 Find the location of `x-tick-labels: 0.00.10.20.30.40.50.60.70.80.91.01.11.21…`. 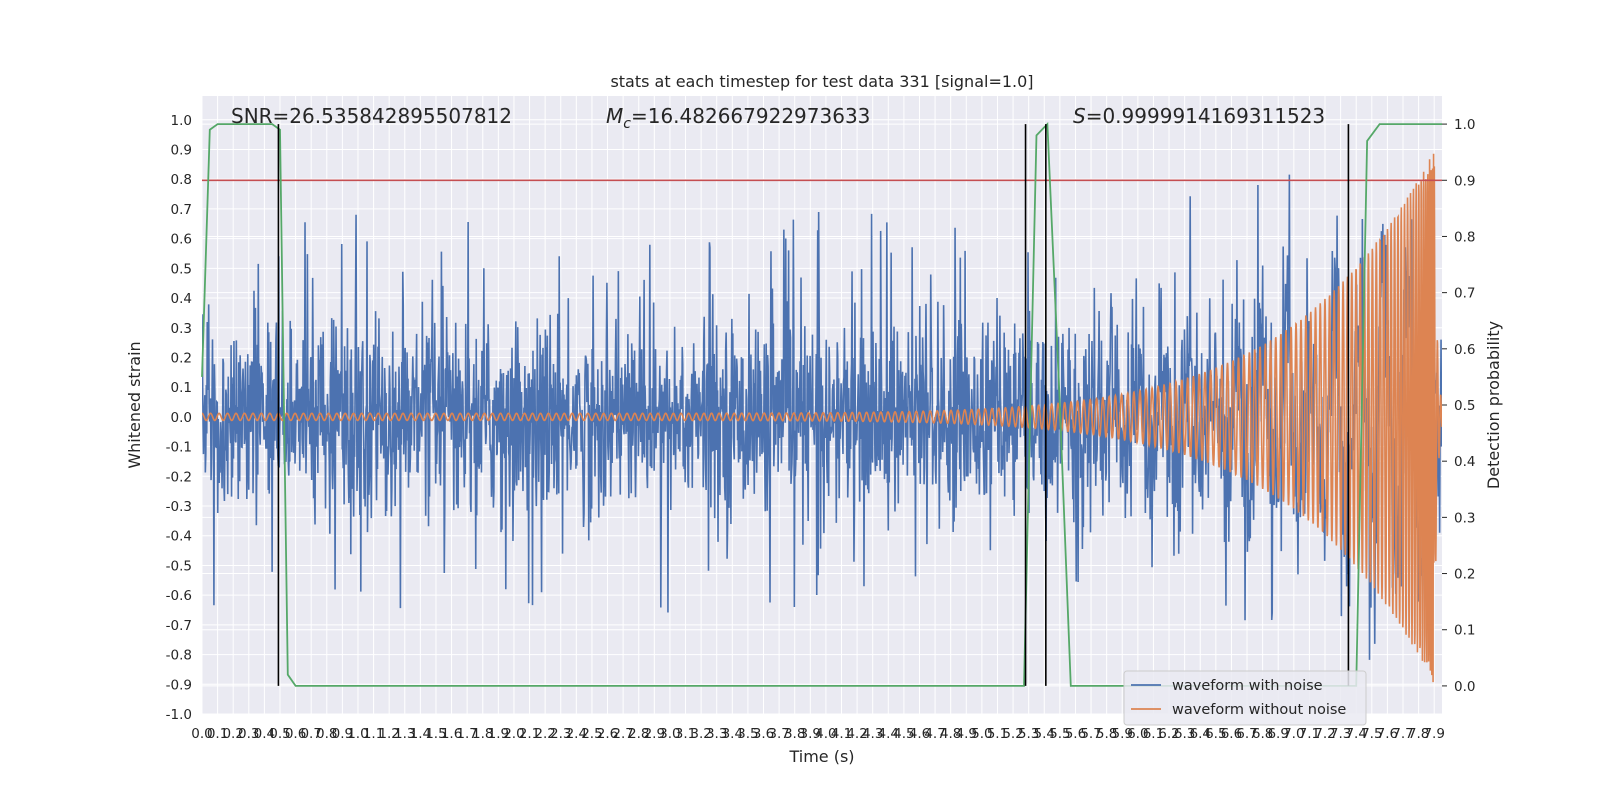

x-tick-labels: 0.00.10.20.30.40.50.60.70.80.91.01.11.21… is located at coordinates (818, 734).